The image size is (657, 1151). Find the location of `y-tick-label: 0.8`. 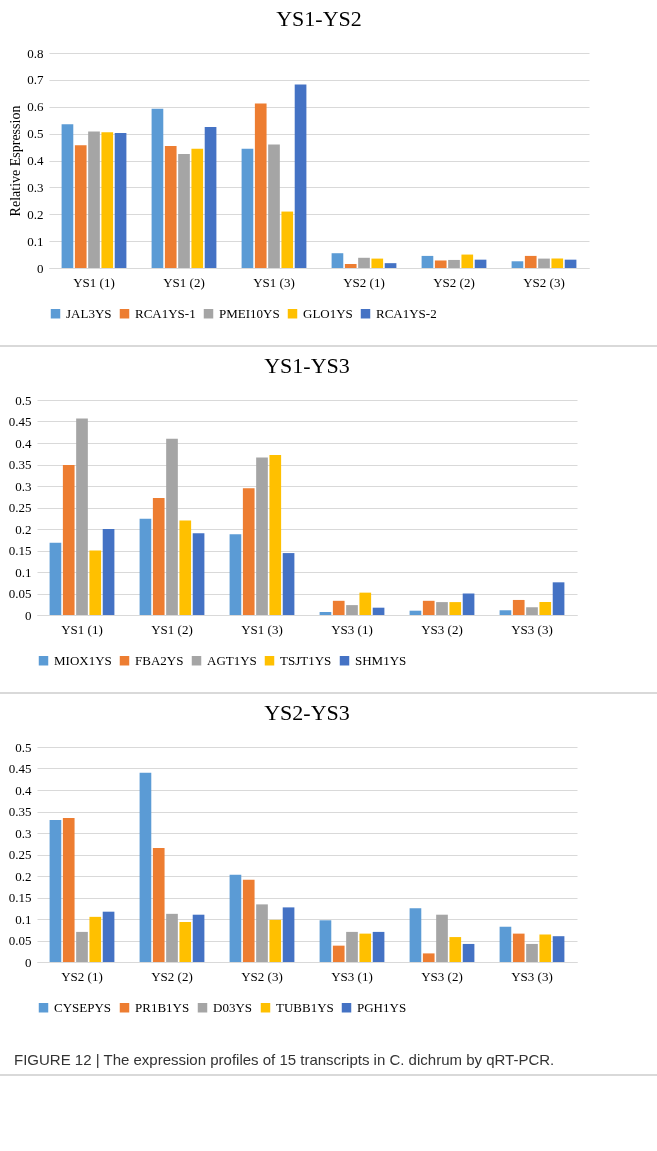

y-tick-label: 0.8 is located at coordinates (35, 53).